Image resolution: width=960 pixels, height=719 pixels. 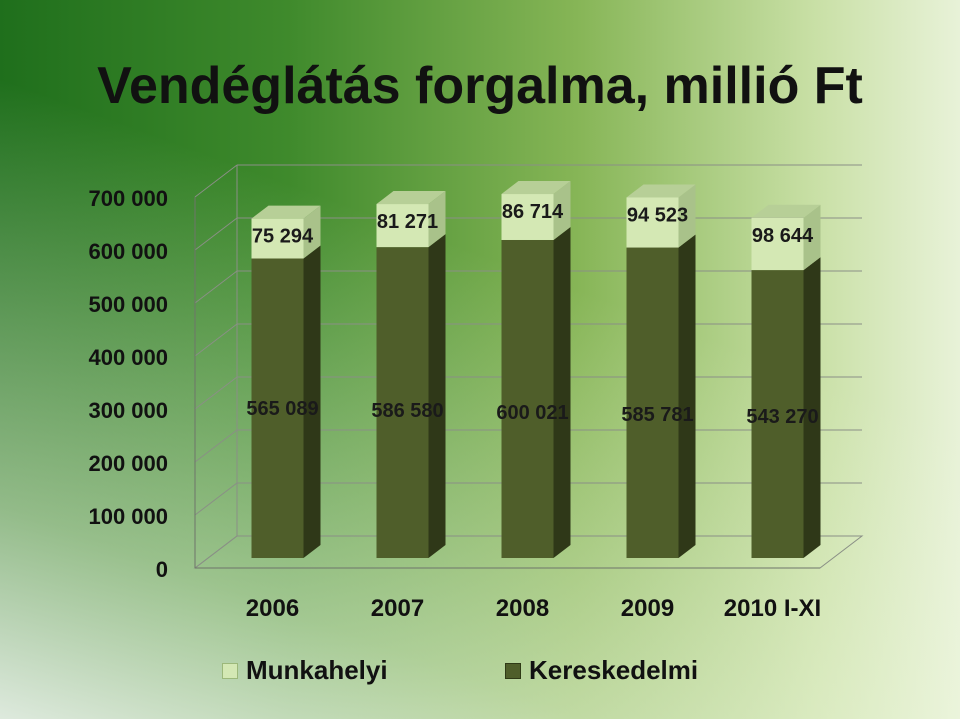 I want to click on legend-swatch-kereskedelmi, so click(x=513, y=670).